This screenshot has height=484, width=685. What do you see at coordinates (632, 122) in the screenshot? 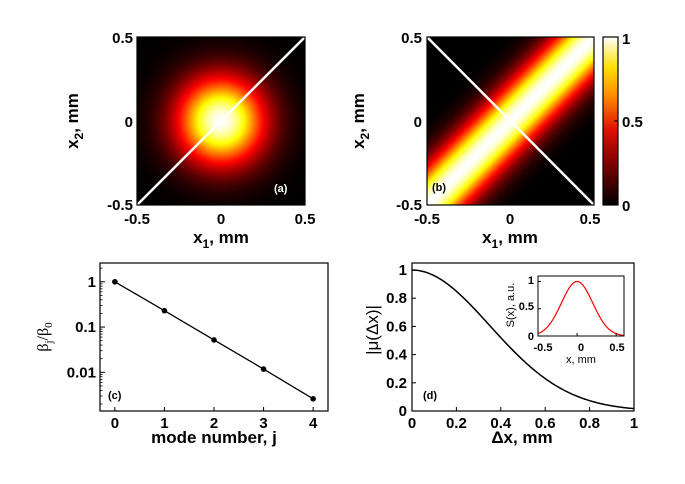
I see `colorbar-label-mid: 0.5` at bounding box center [632, 122].